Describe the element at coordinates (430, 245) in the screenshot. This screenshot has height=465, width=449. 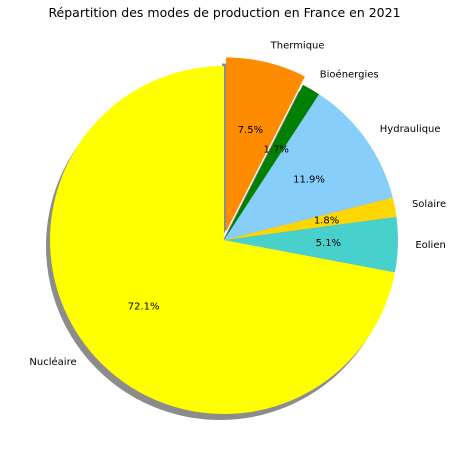
I see `slice-label-eolien: Eolien` at that location.